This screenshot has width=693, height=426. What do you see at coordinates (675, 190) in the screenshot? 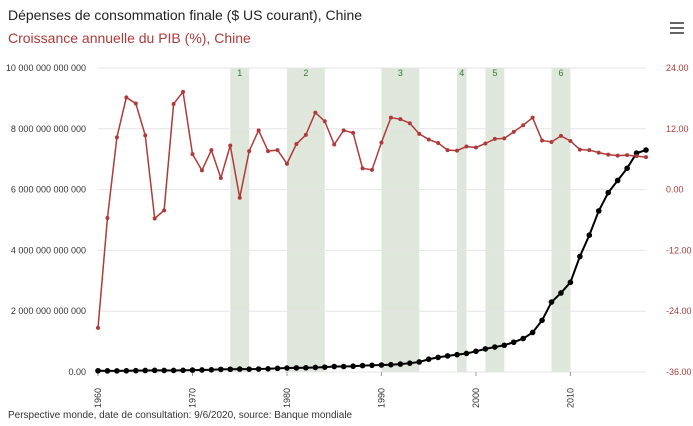
I see `right-axis-tick-label: 0.00` at bounding box center [675, 190].